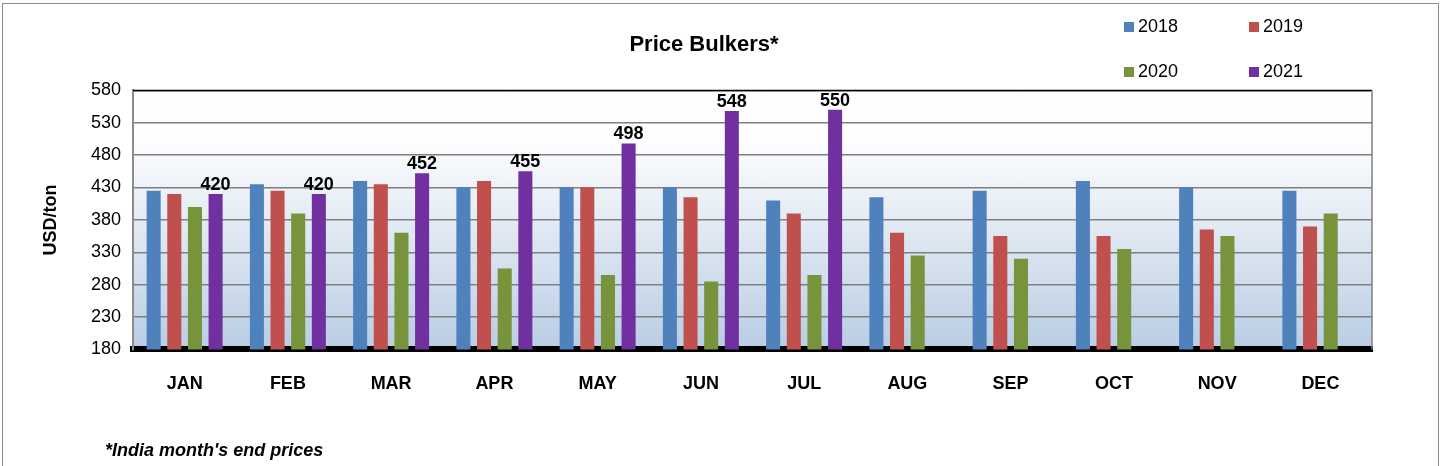 The height and width of the screenshot is (466, 1446). I want to click on legend-label: 2020, so click(1158, 71).